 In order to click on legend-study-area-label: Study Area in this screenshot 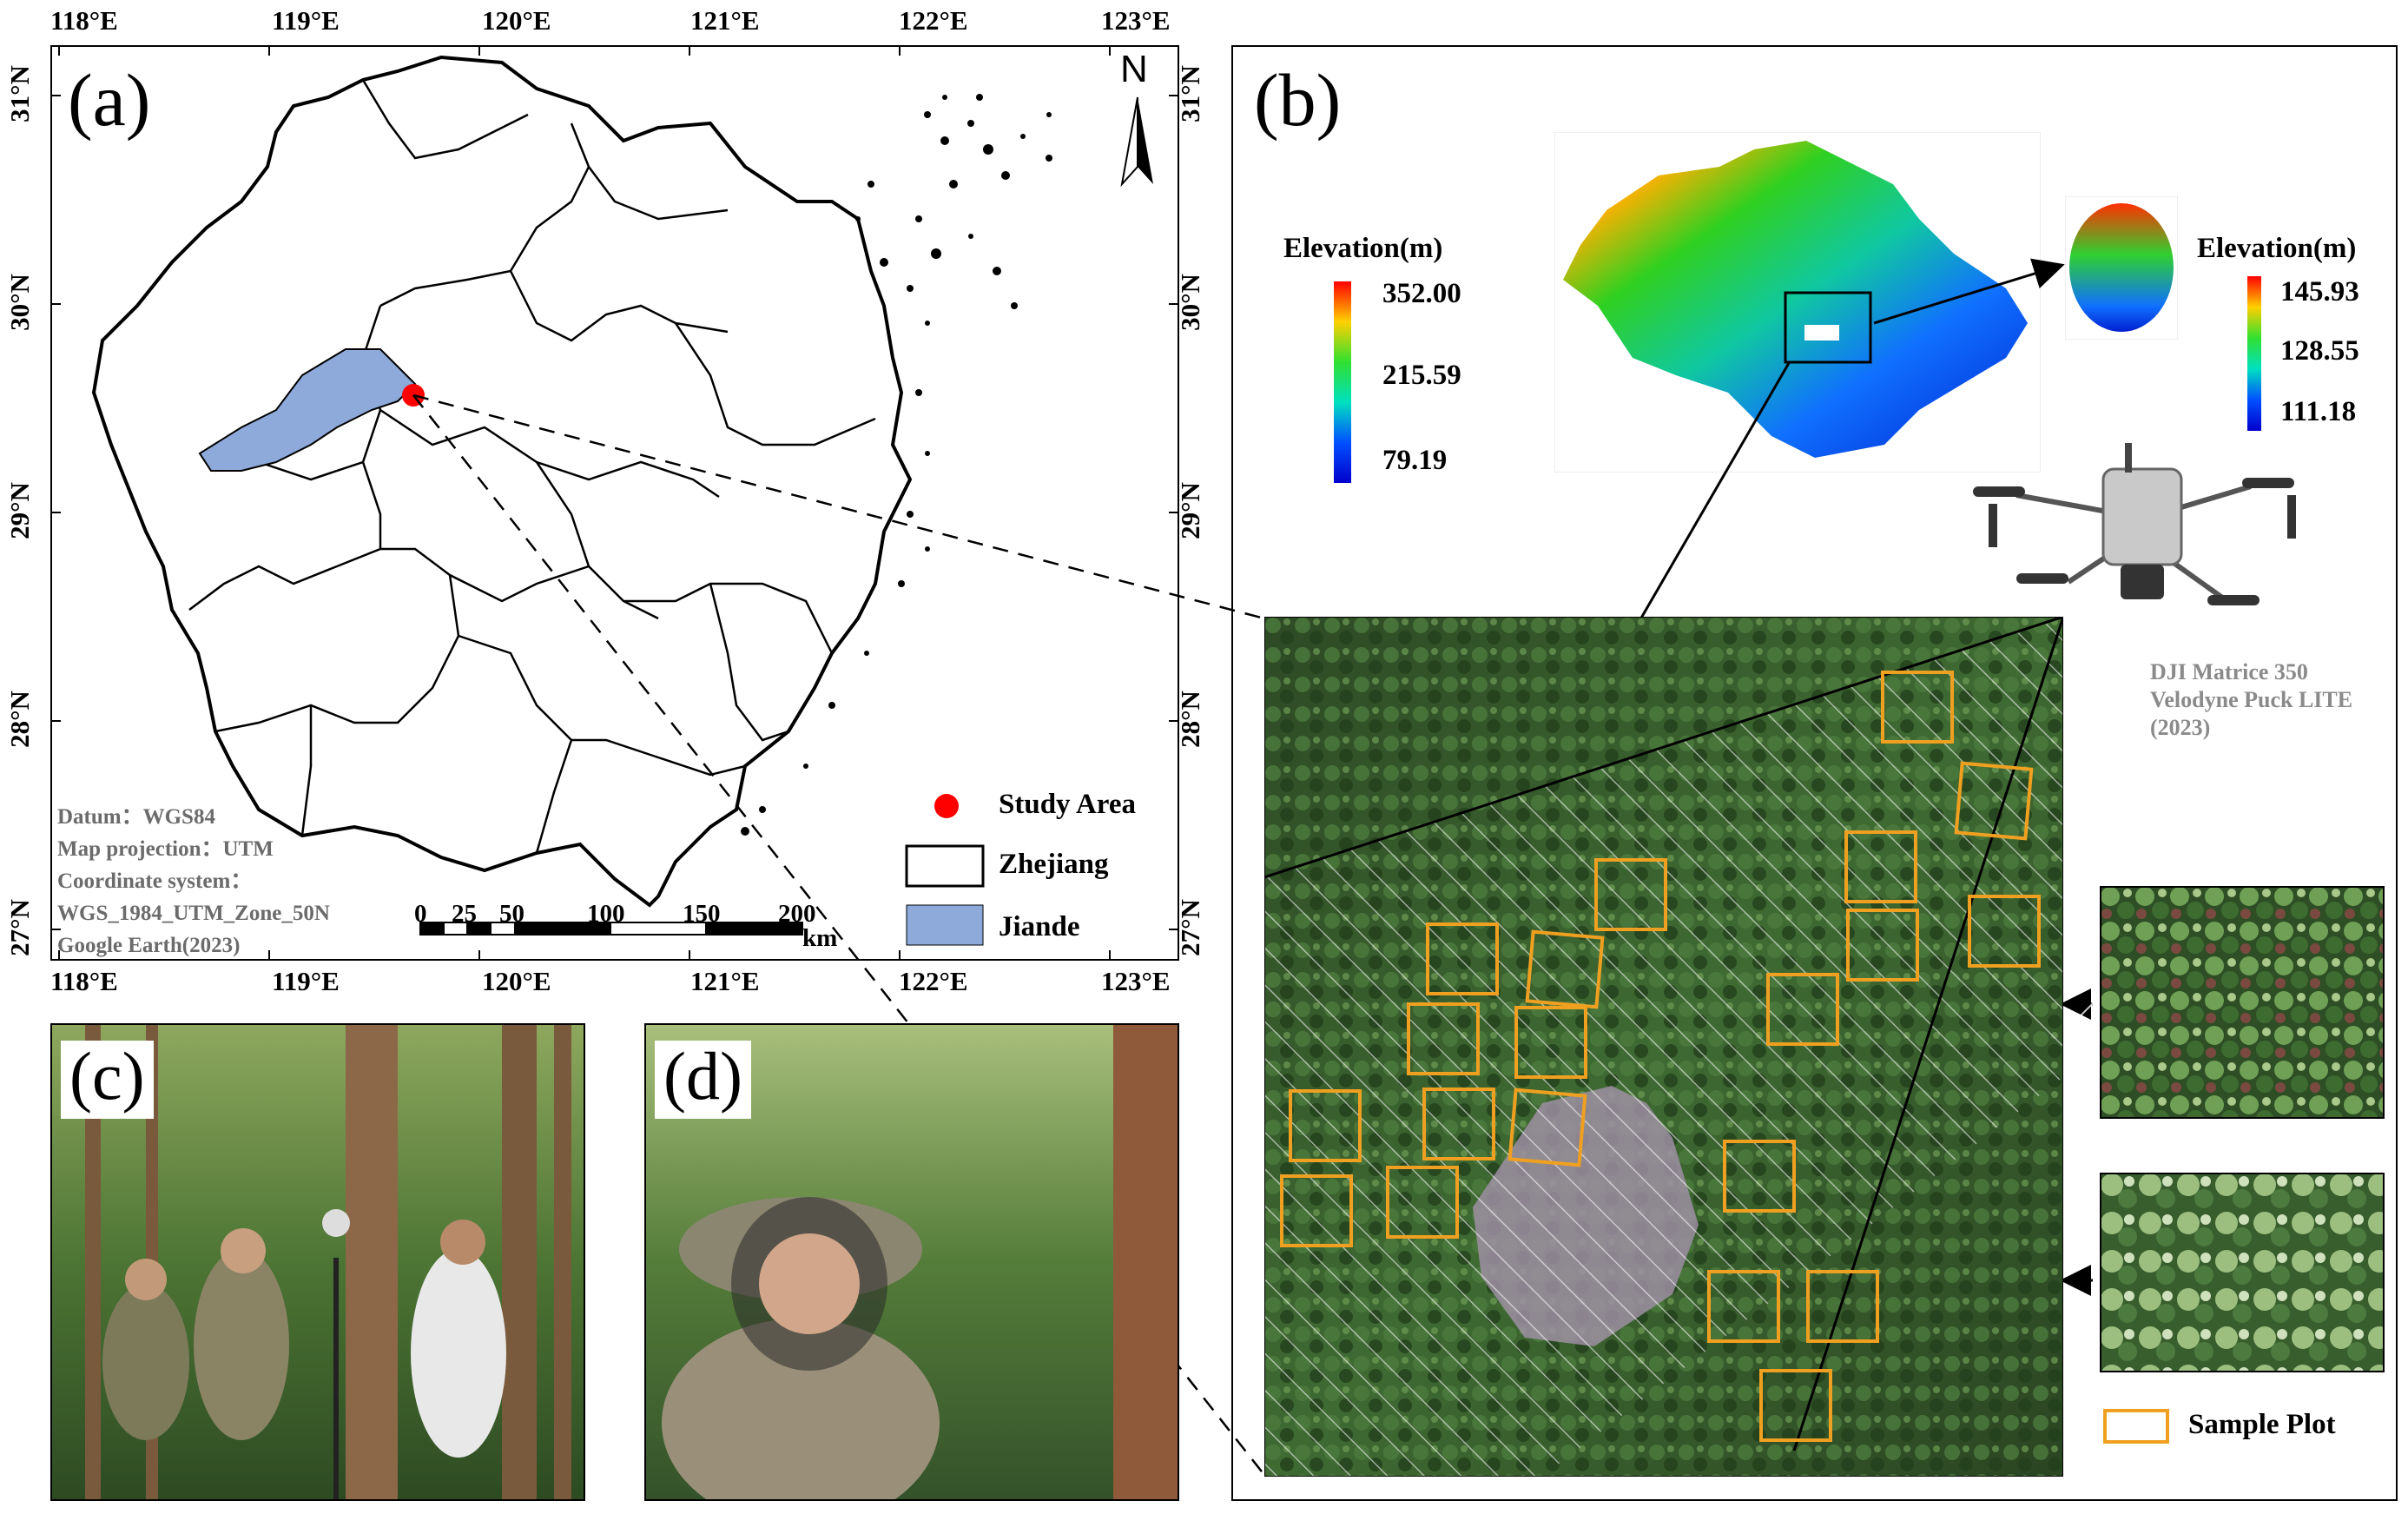, I will do `click(1068, 804)`.